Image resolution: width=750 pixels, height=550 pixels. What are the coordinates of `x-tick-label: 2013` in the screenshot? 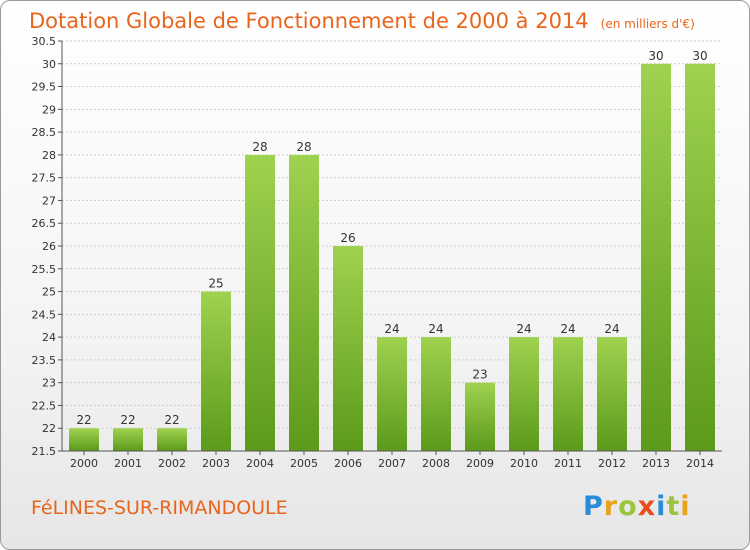 It's located at (656, 463).